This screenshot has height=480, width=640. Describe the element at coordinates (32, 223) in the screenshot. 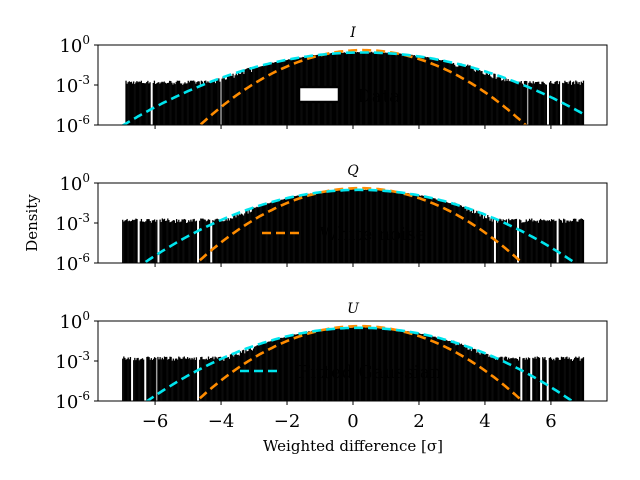

I see `y-axis-title: Density` at that location.